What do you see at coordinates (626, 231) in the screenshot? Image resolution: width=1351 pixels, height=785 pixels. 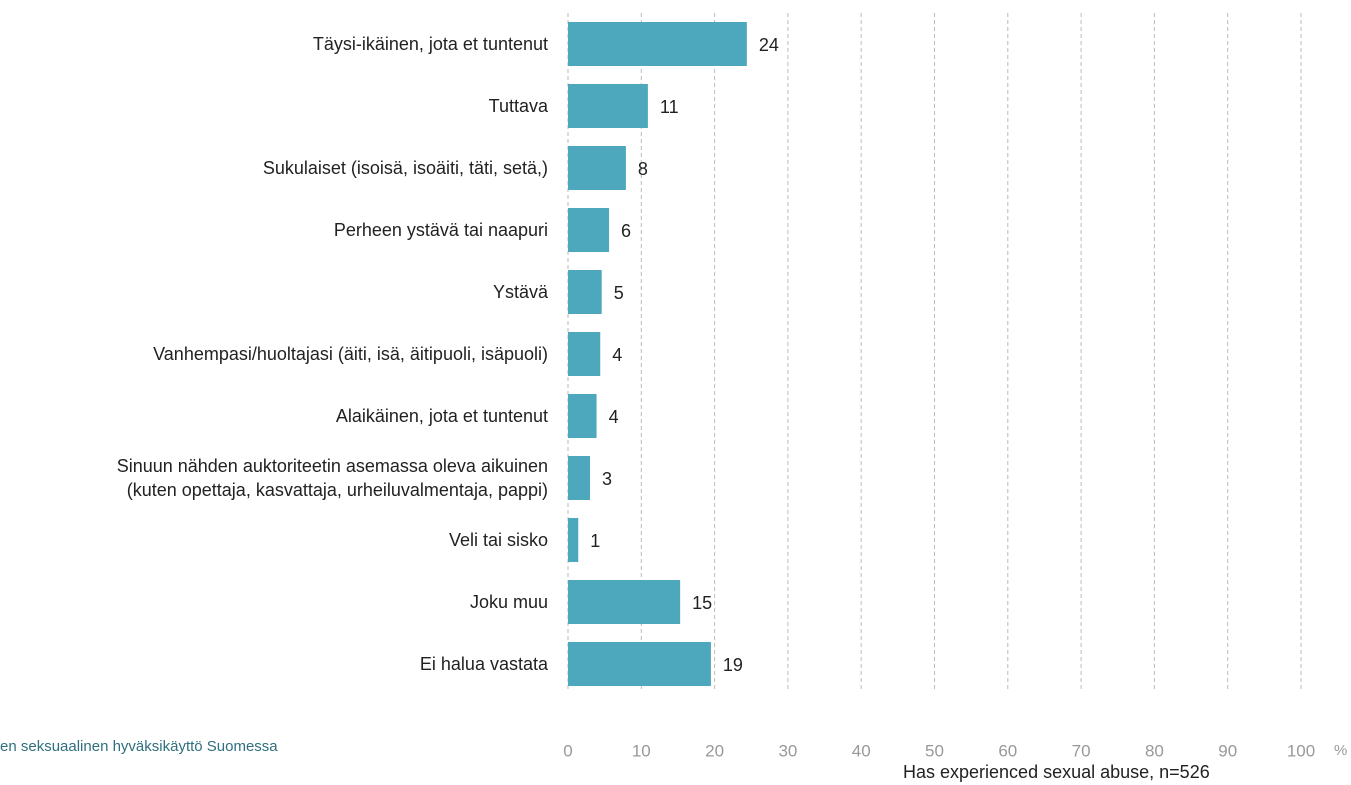 I see `value-label: 6` at bounding box center [626, 231].